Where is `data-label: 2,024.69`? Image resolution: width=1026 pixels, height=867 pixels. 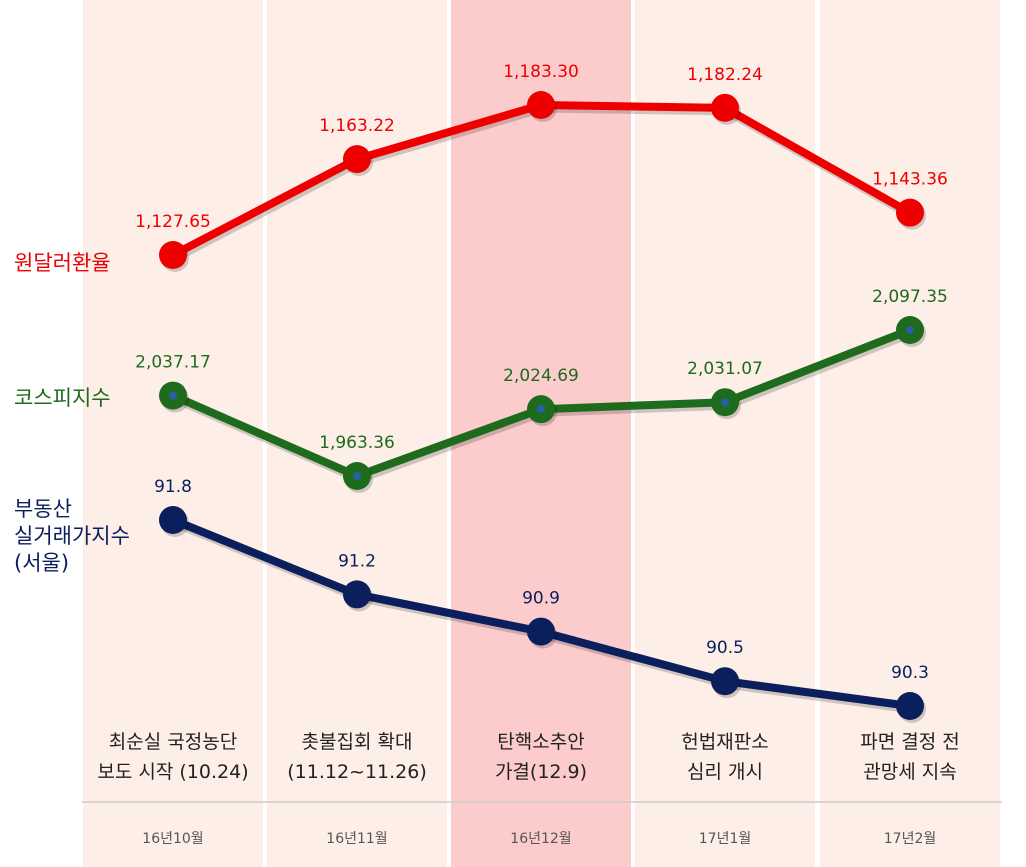
data-label: 2,024.69 is located at coordinates (541, 376).